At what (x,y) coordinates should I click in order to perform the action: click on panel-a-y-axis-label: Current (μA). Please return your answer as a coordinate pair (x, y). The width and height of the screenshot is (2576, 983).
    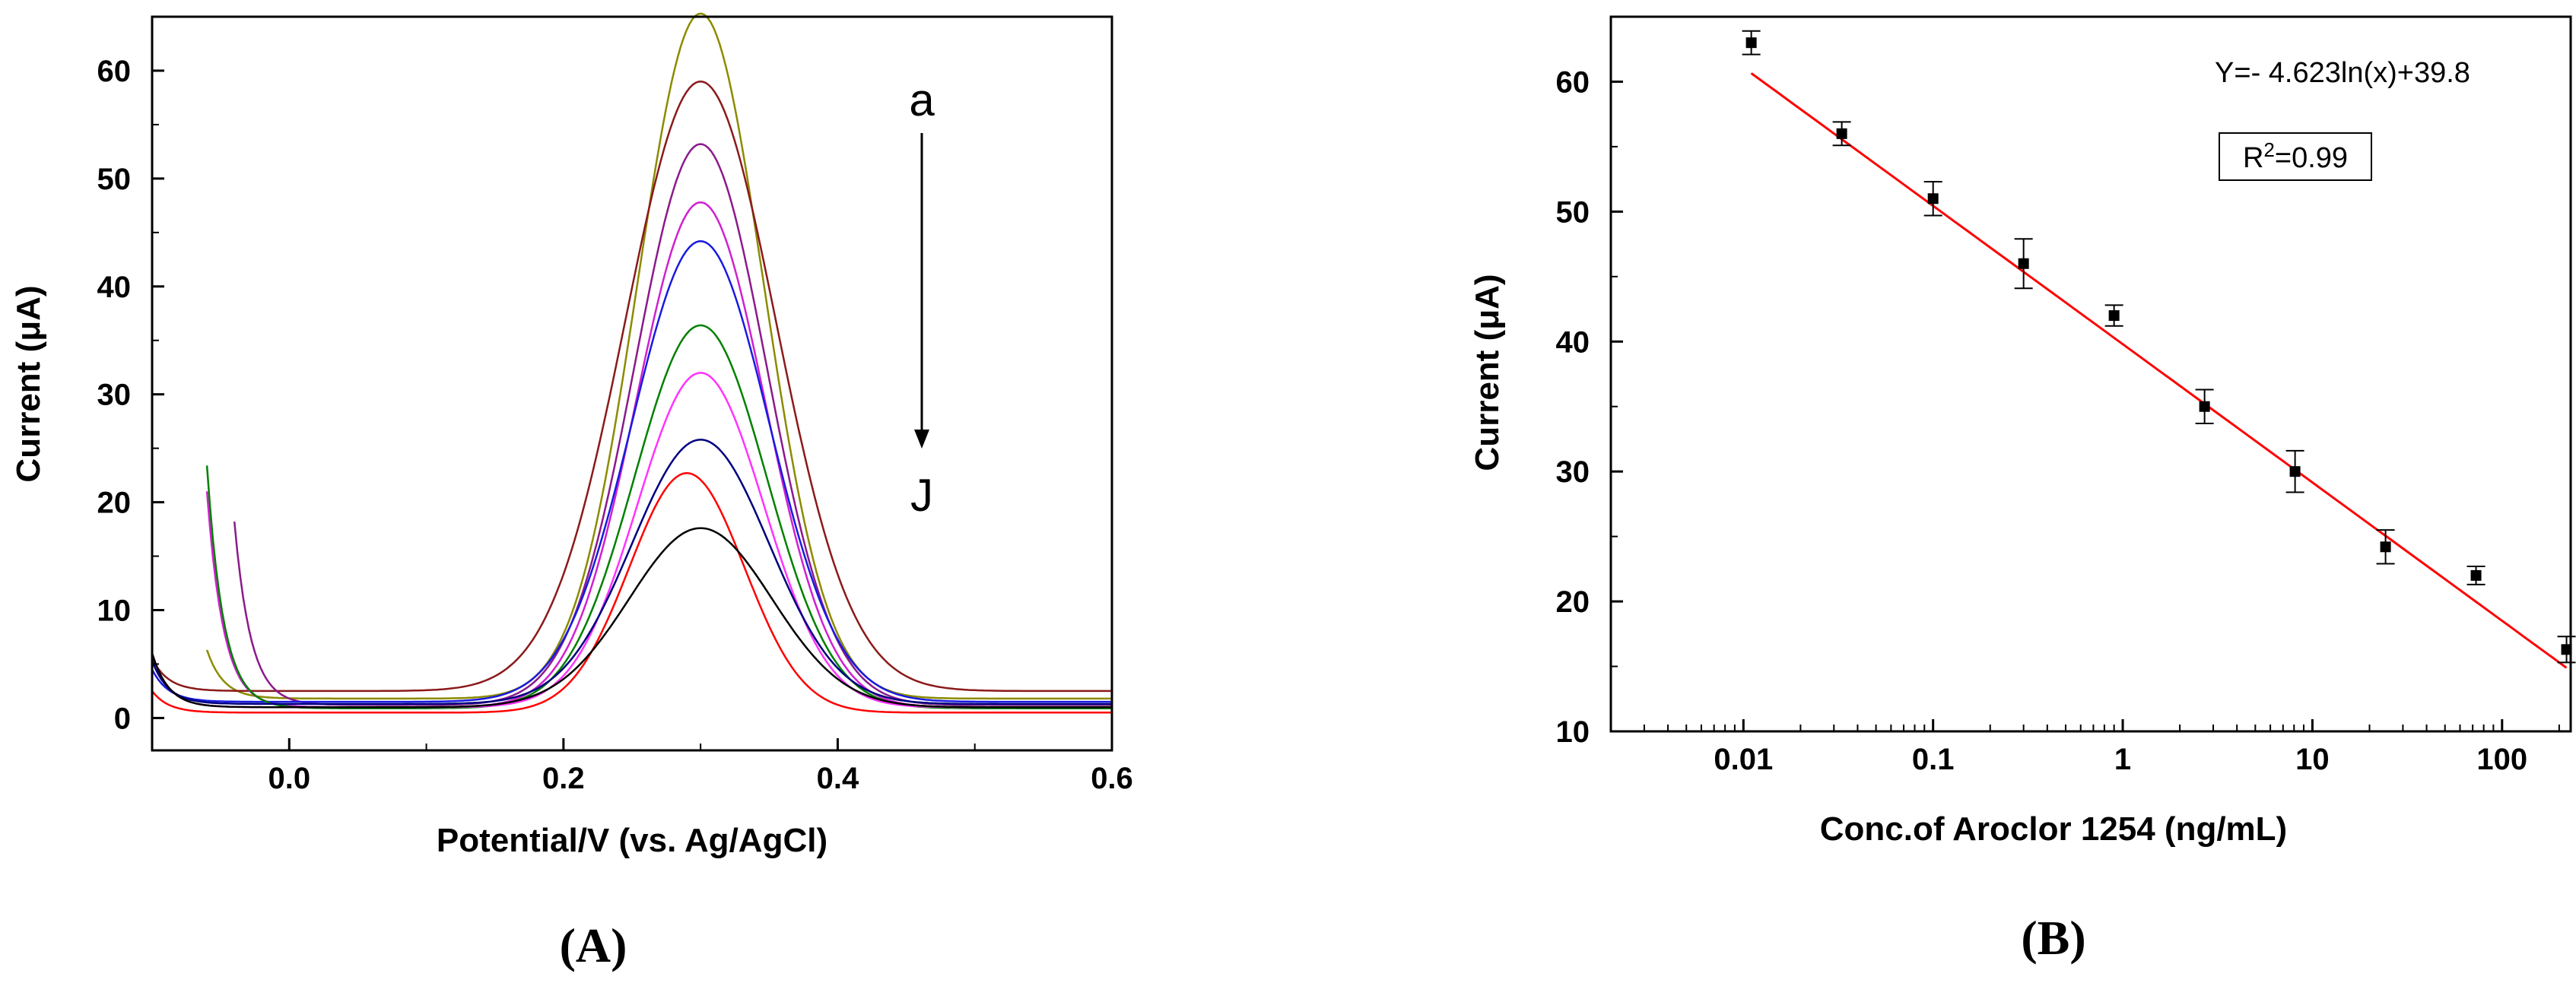
    Looking at the image, I should click on (28, 383).